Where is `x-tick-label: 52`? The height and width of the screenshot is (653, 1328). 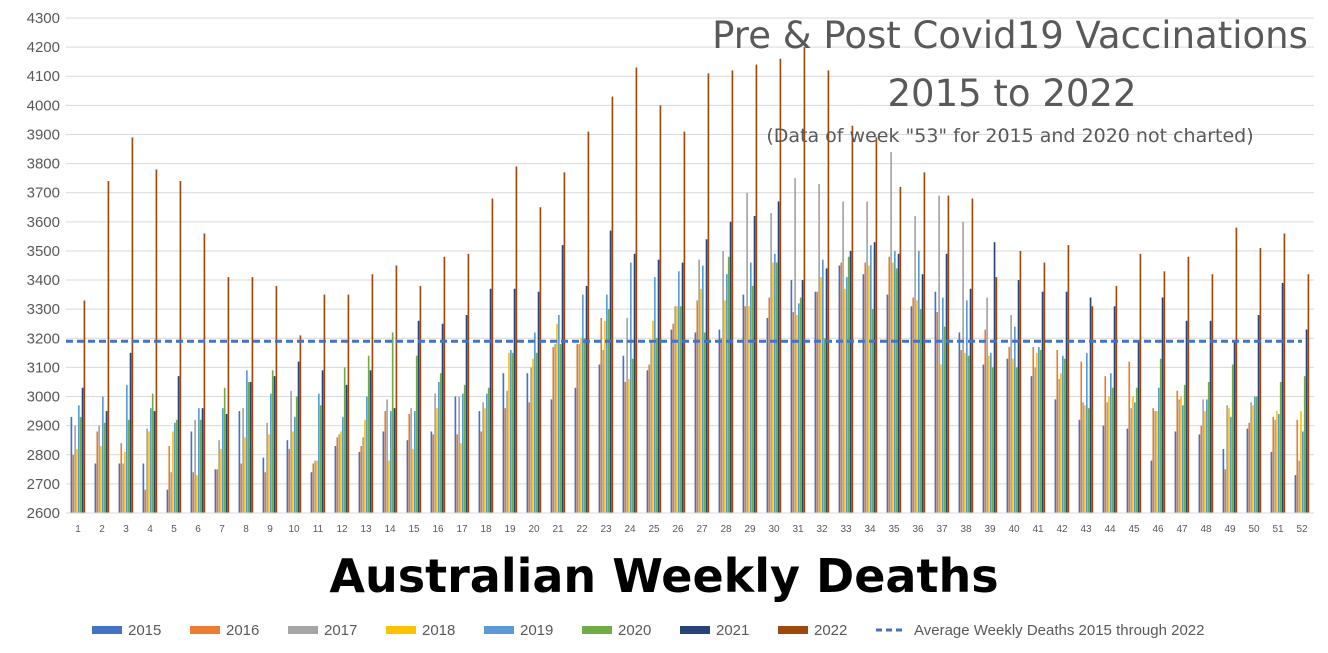
x-tick-label: 52 is located at coordinates (1302, 529).